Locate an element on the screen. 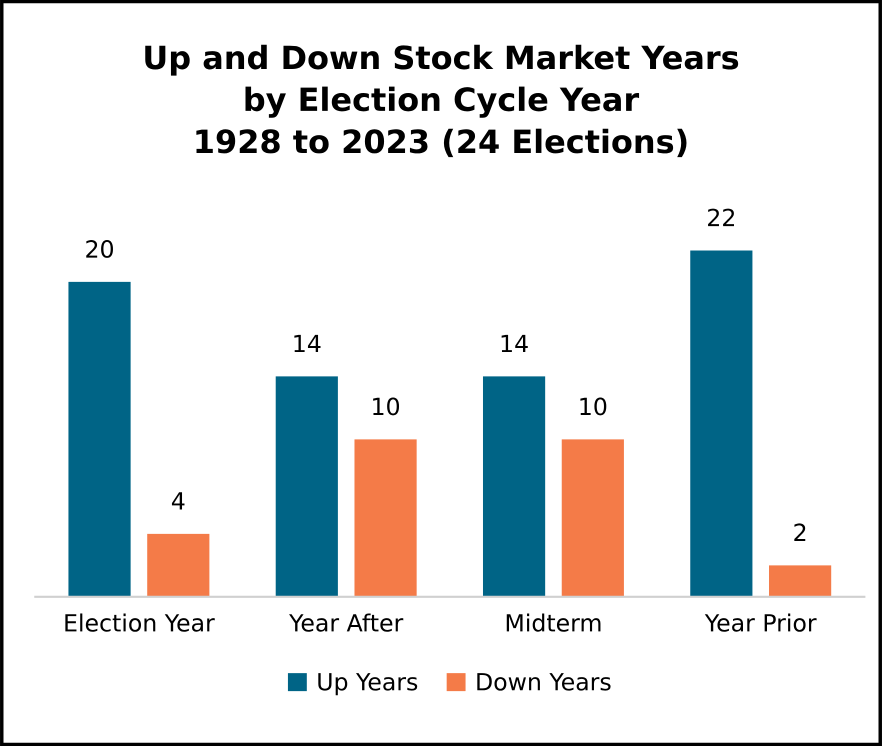 The image size is (882, 746). x-tick-label: Midterm is located at coordinates (553, 622).